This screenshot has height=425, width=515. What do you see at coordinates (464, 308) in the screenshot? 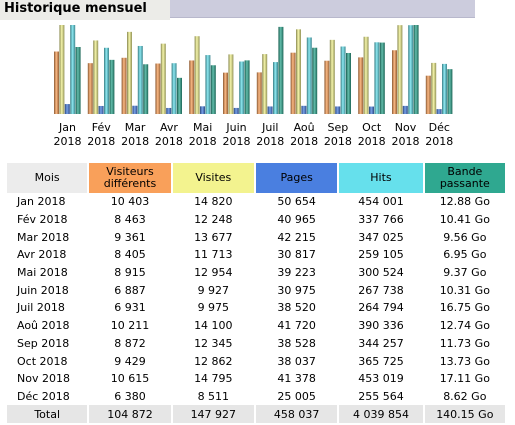
I see `cell-bande: 16.75 Go` at bounding box center [464, 308].